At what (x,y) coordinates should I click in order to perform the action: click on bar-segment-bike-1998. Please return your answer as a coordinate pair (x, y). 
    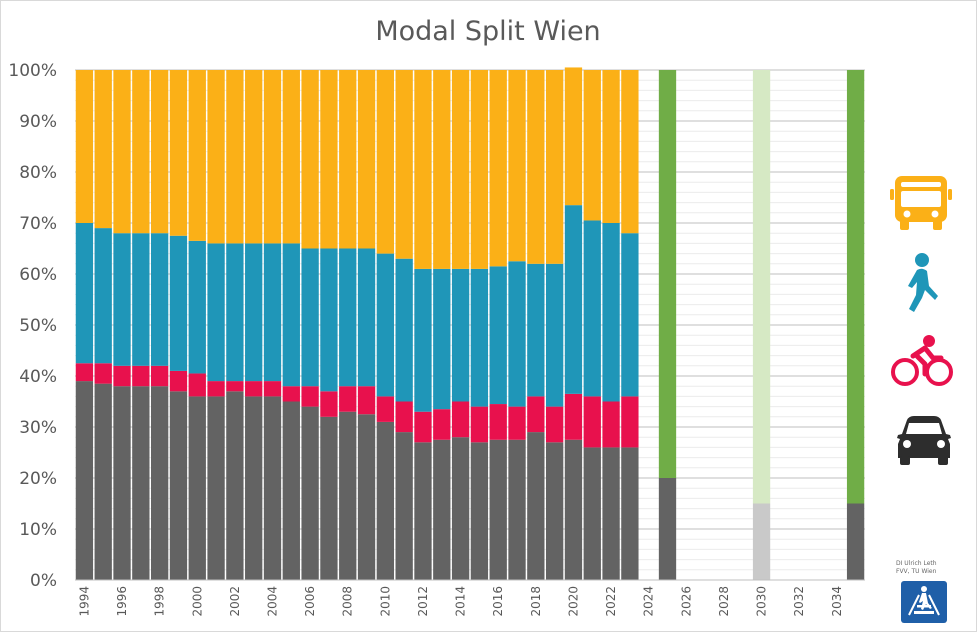
    Looking at the image, I should click on (159, 376).